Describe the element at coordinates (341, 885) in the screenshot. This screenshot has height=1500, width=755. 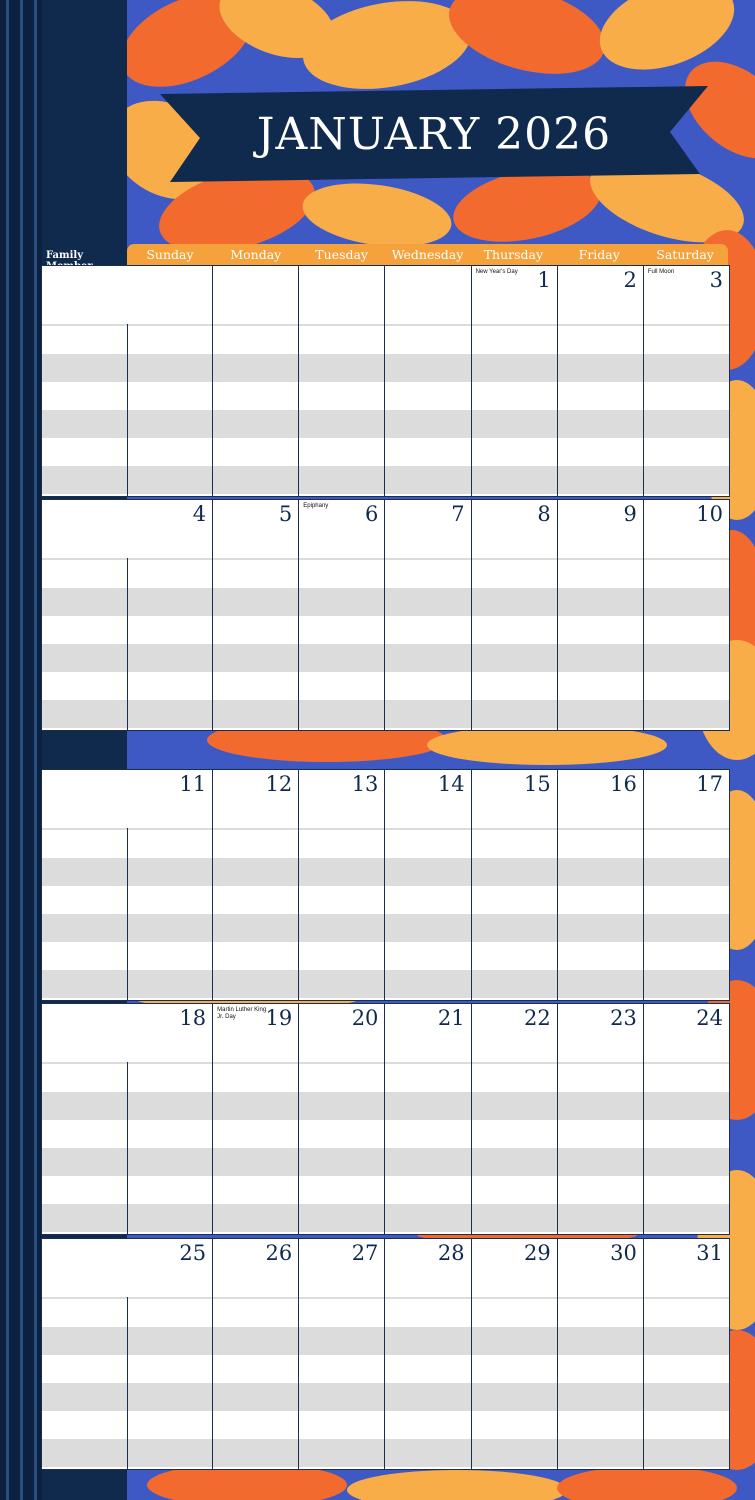
I see `day-cell: 13` at that location.